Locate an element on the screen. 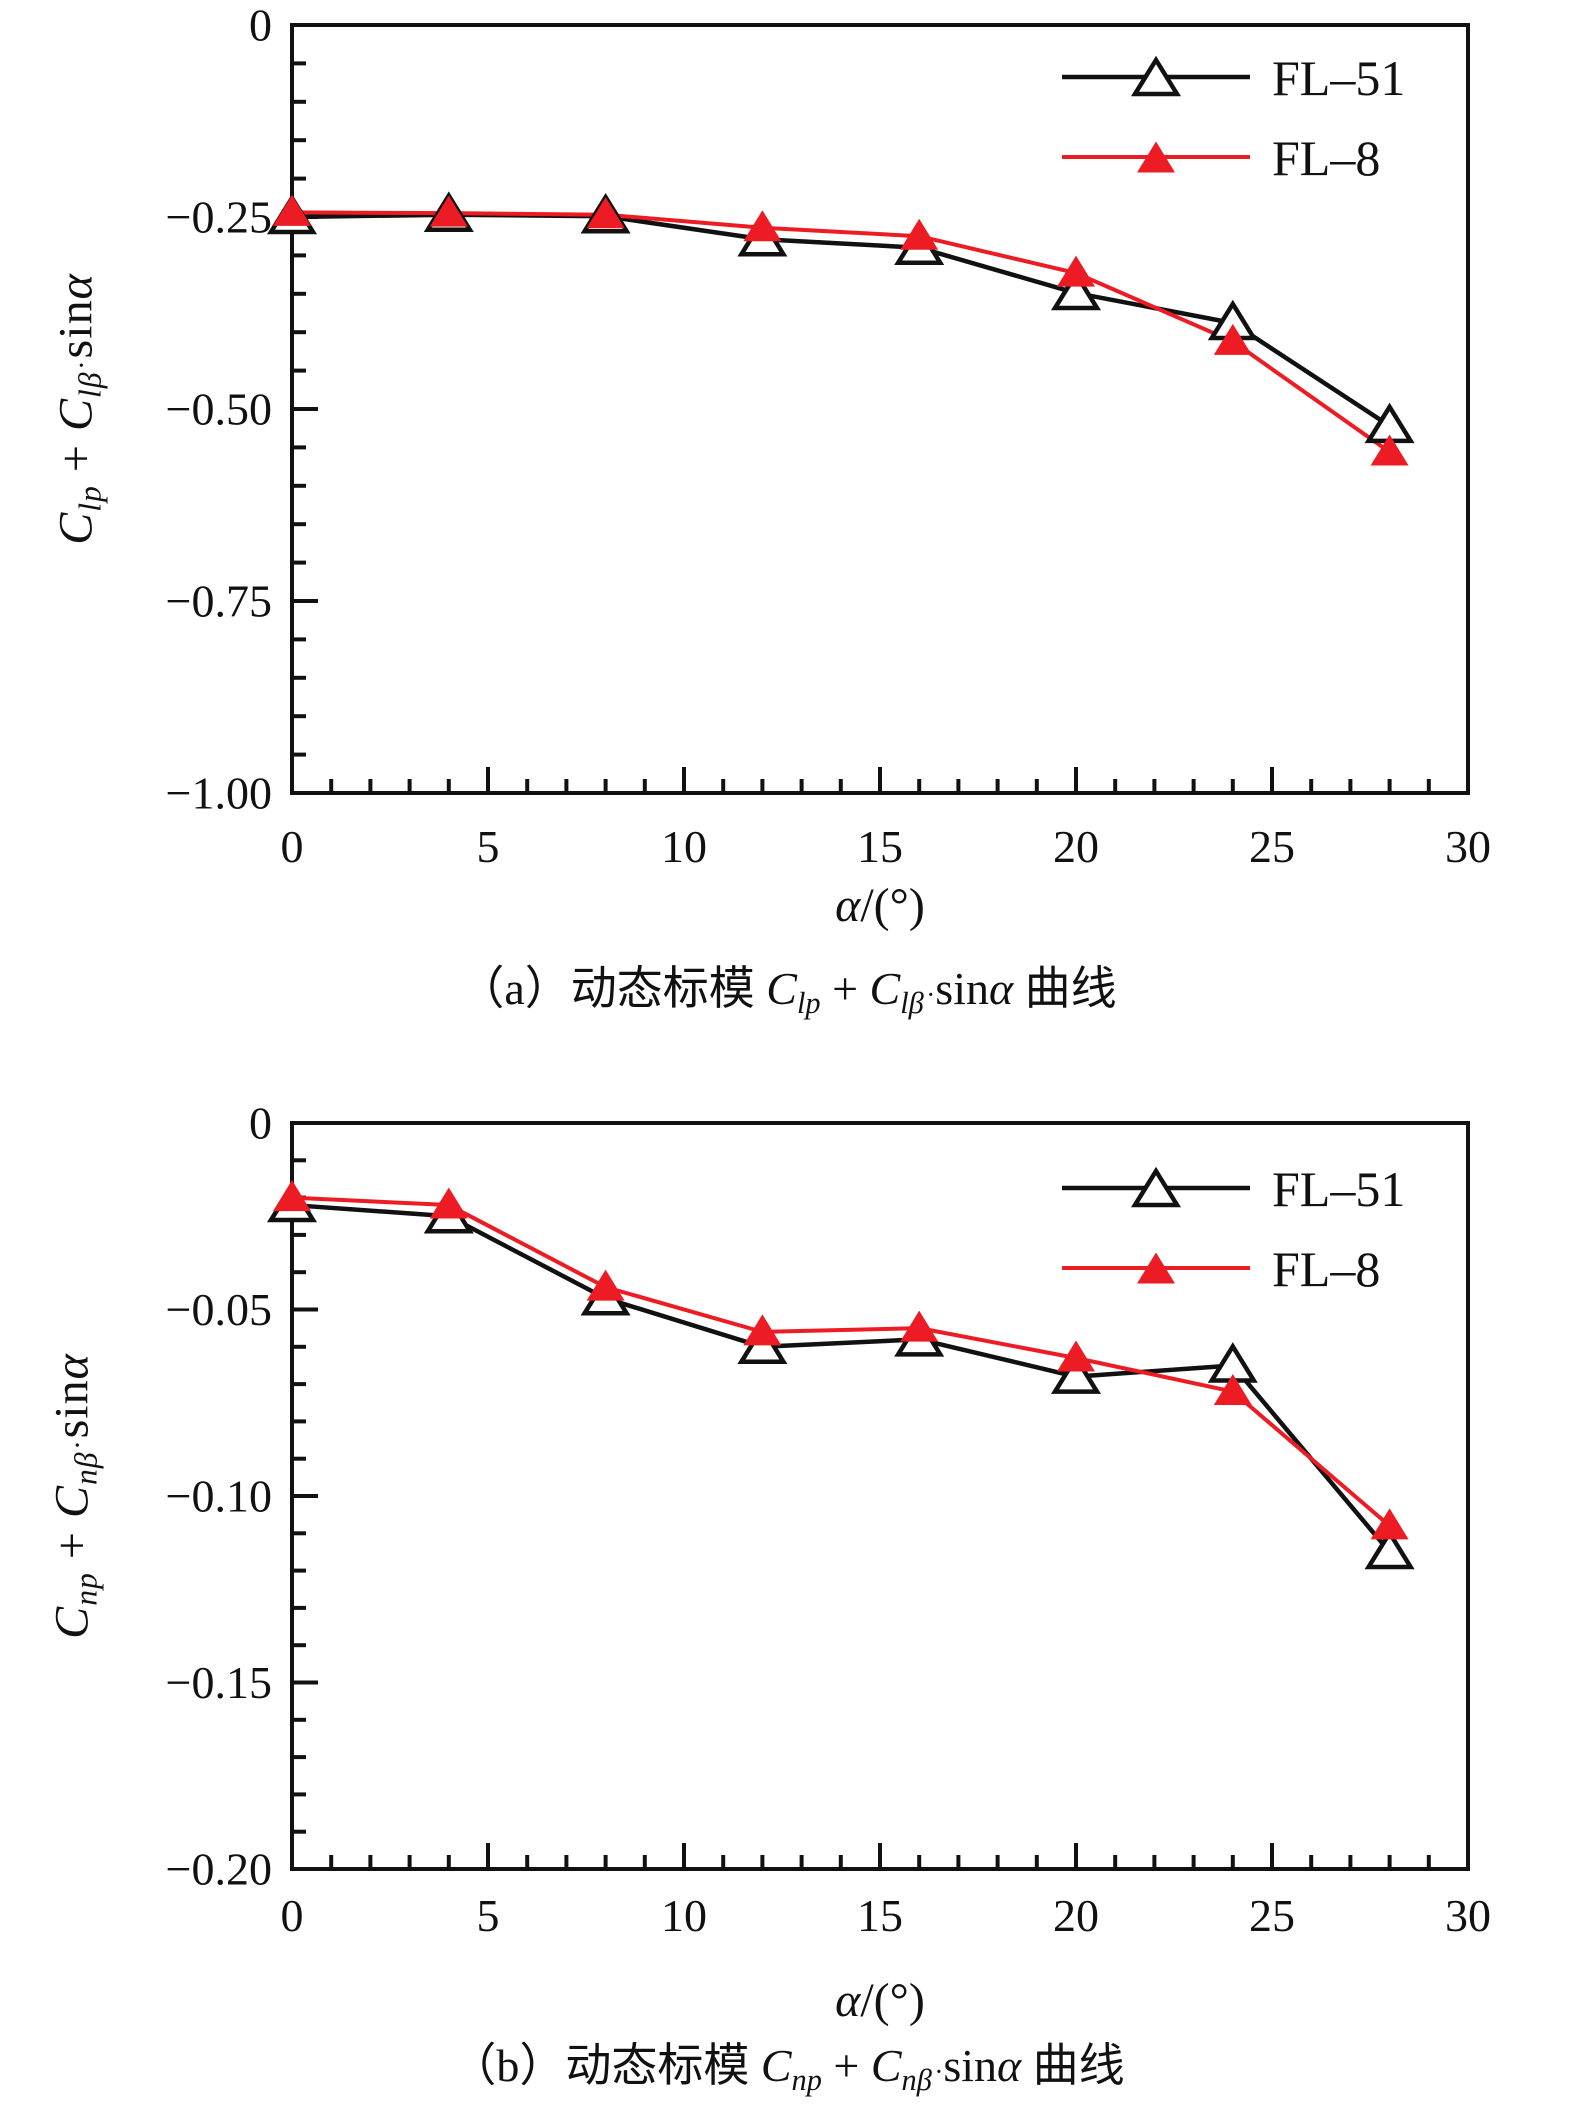  y-tick-label: −0.50 is located at coordinates (219, 409).